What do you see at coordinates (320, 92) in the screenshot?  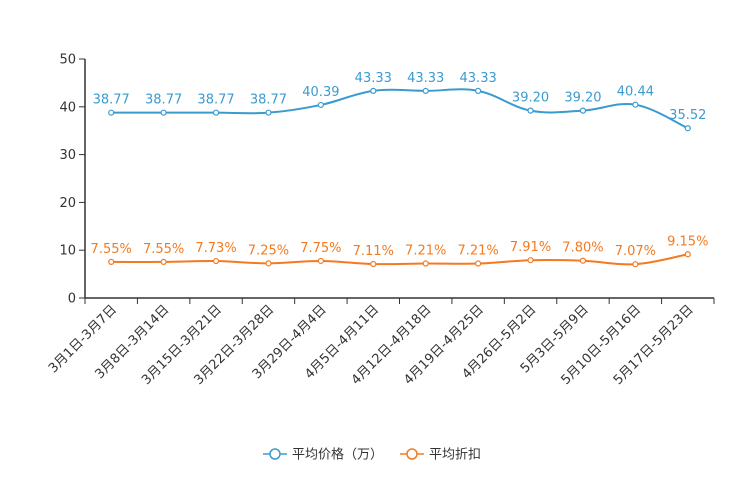 I see `data-label: 40.39` at bounding box center [320, 92].